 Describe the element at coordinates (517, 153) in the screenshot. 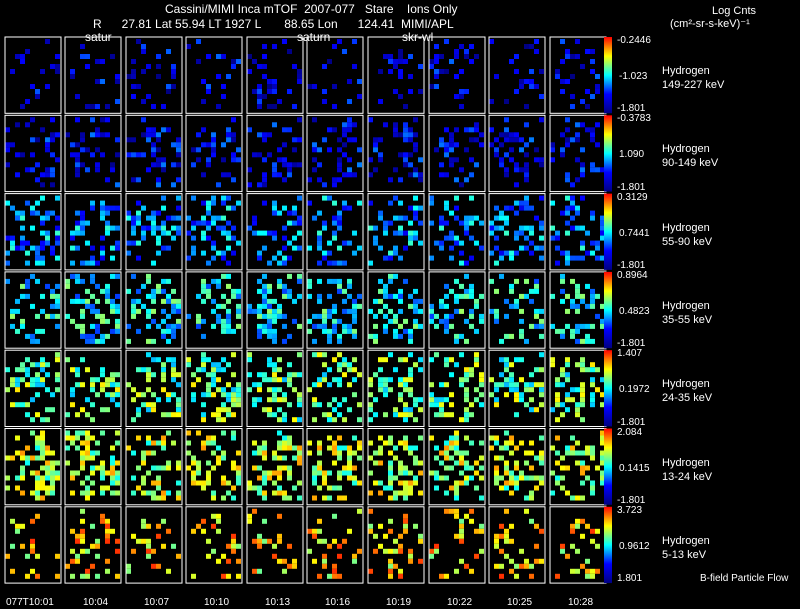

I see `image-frame` at that location.